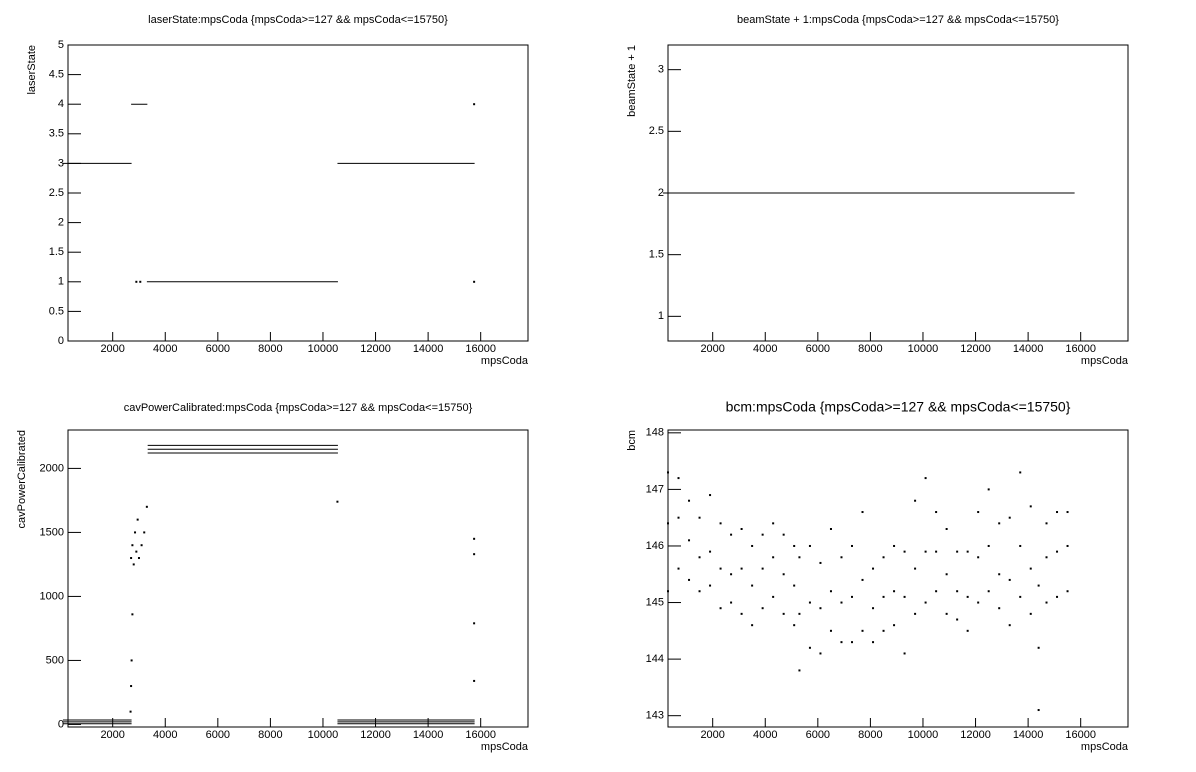  Describe the element at coordinates (22, 479) in the screenshot. I see `y-axis-label: cavPowerCalibrated` at that location.